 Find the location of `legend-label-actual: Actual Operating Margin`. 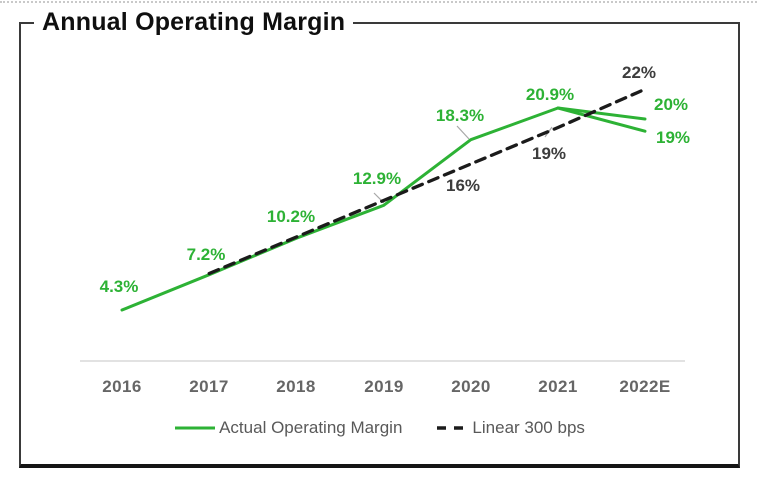

legend-label-actual: Actual Operating Margin is located at coordinates (311, 427).